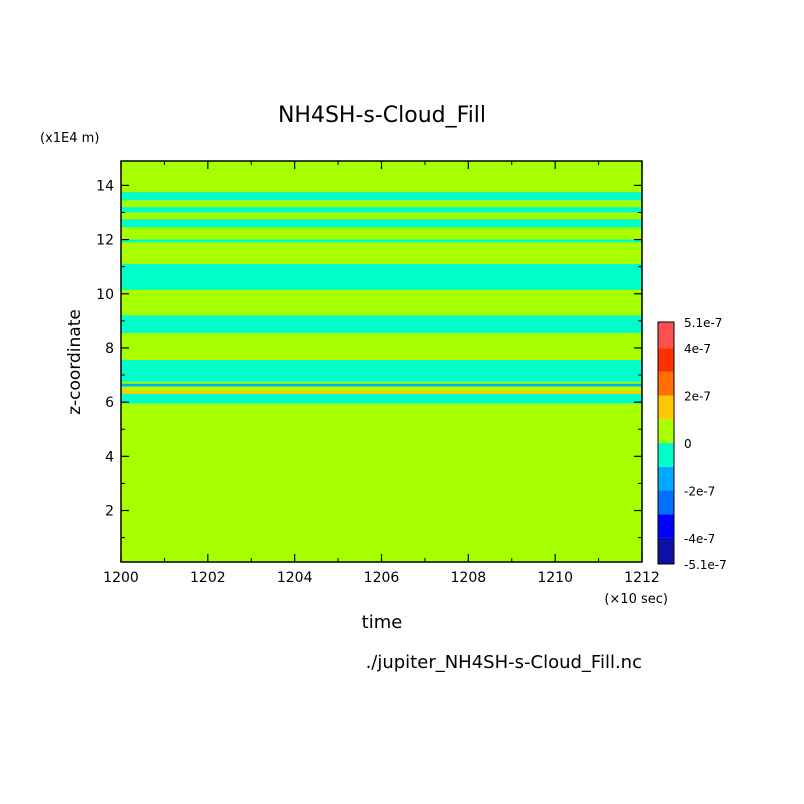 The image size is (804, 804). I want to click on y-unit-label: (x1E4 m), so click(69, 138).